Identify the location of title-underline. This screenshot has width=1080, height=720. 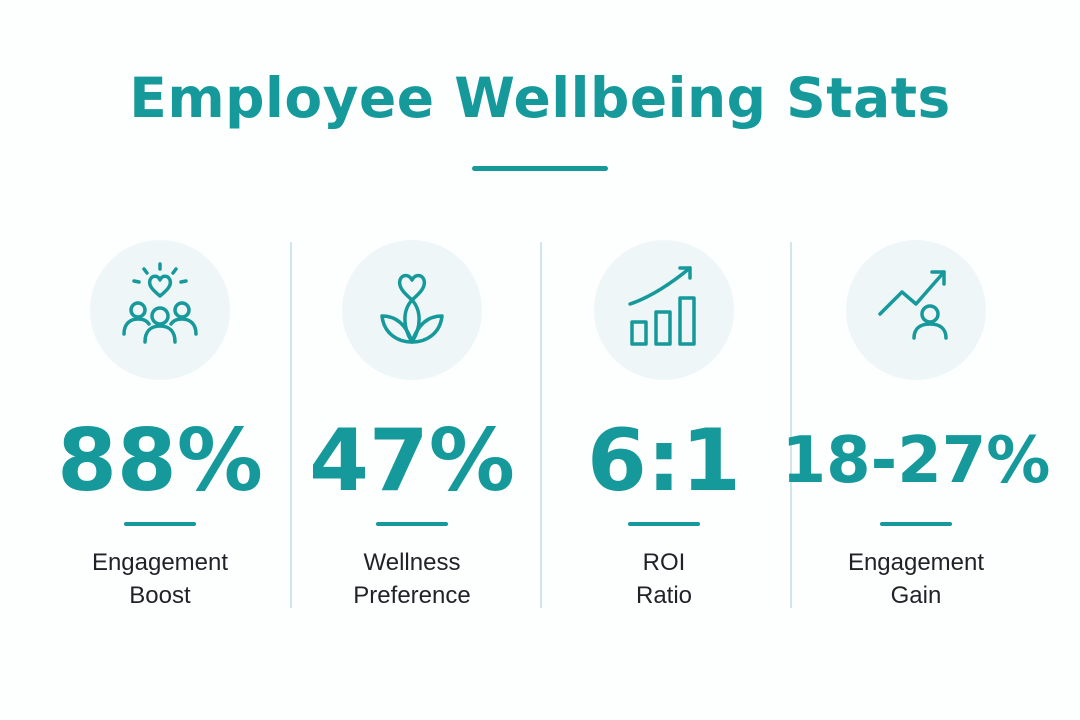
(540, 168).